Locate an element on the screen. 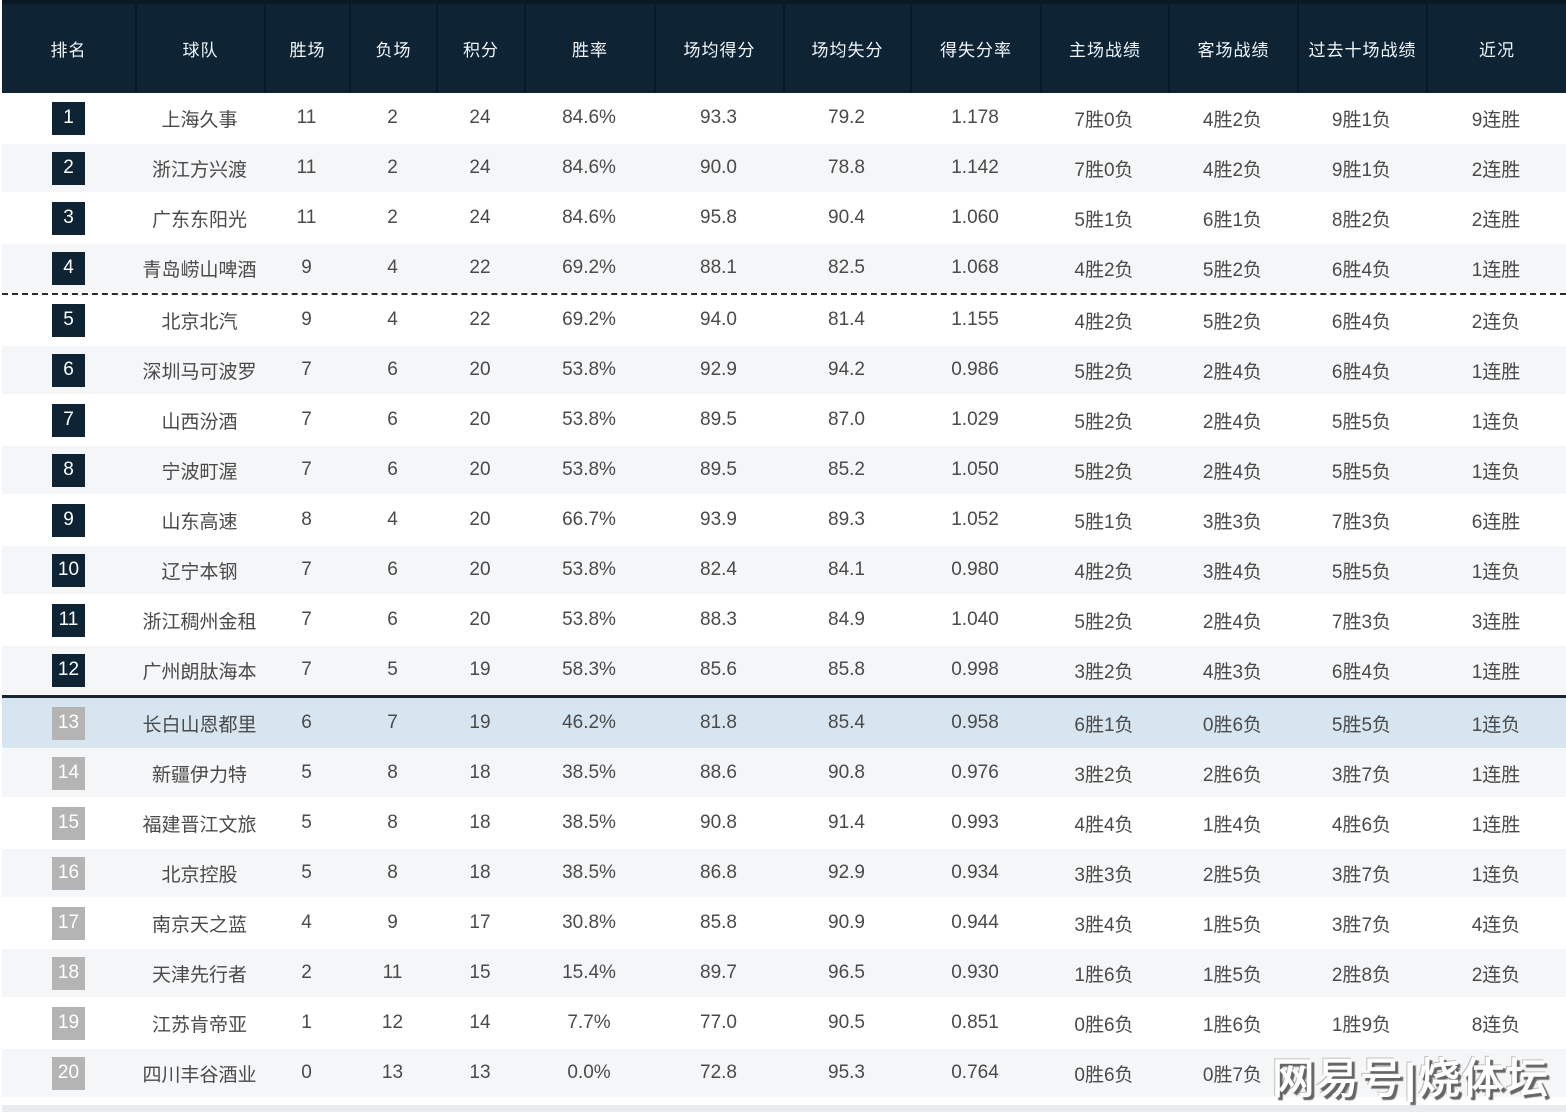 The height and width of the screenshot is (1112, 1566). cell-wins: 8 is located at coordinates (306, 519).